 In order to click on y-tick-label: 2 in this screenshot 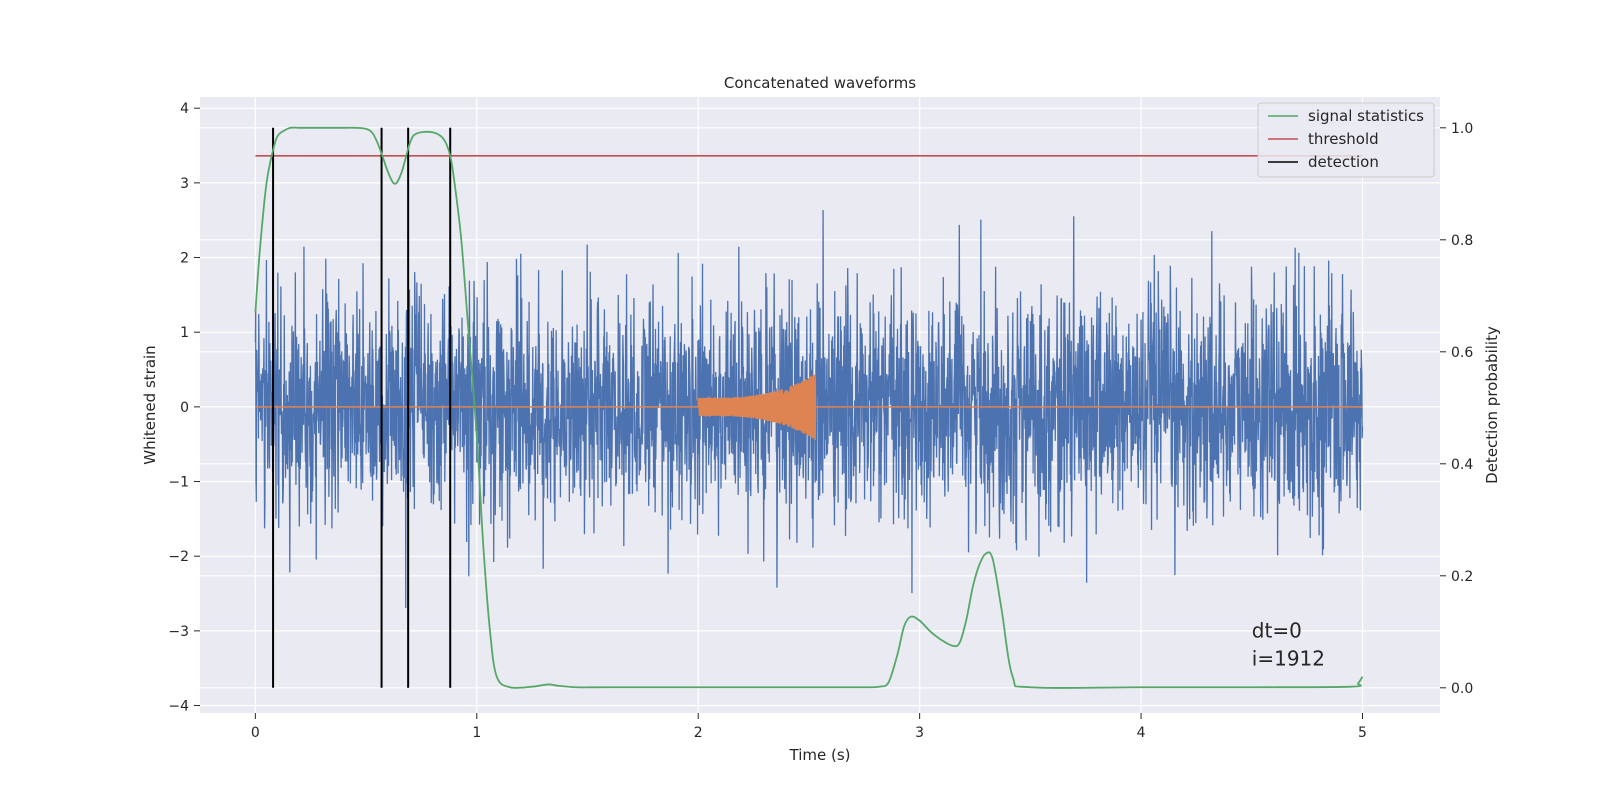, I will do `click(184, 259)`.